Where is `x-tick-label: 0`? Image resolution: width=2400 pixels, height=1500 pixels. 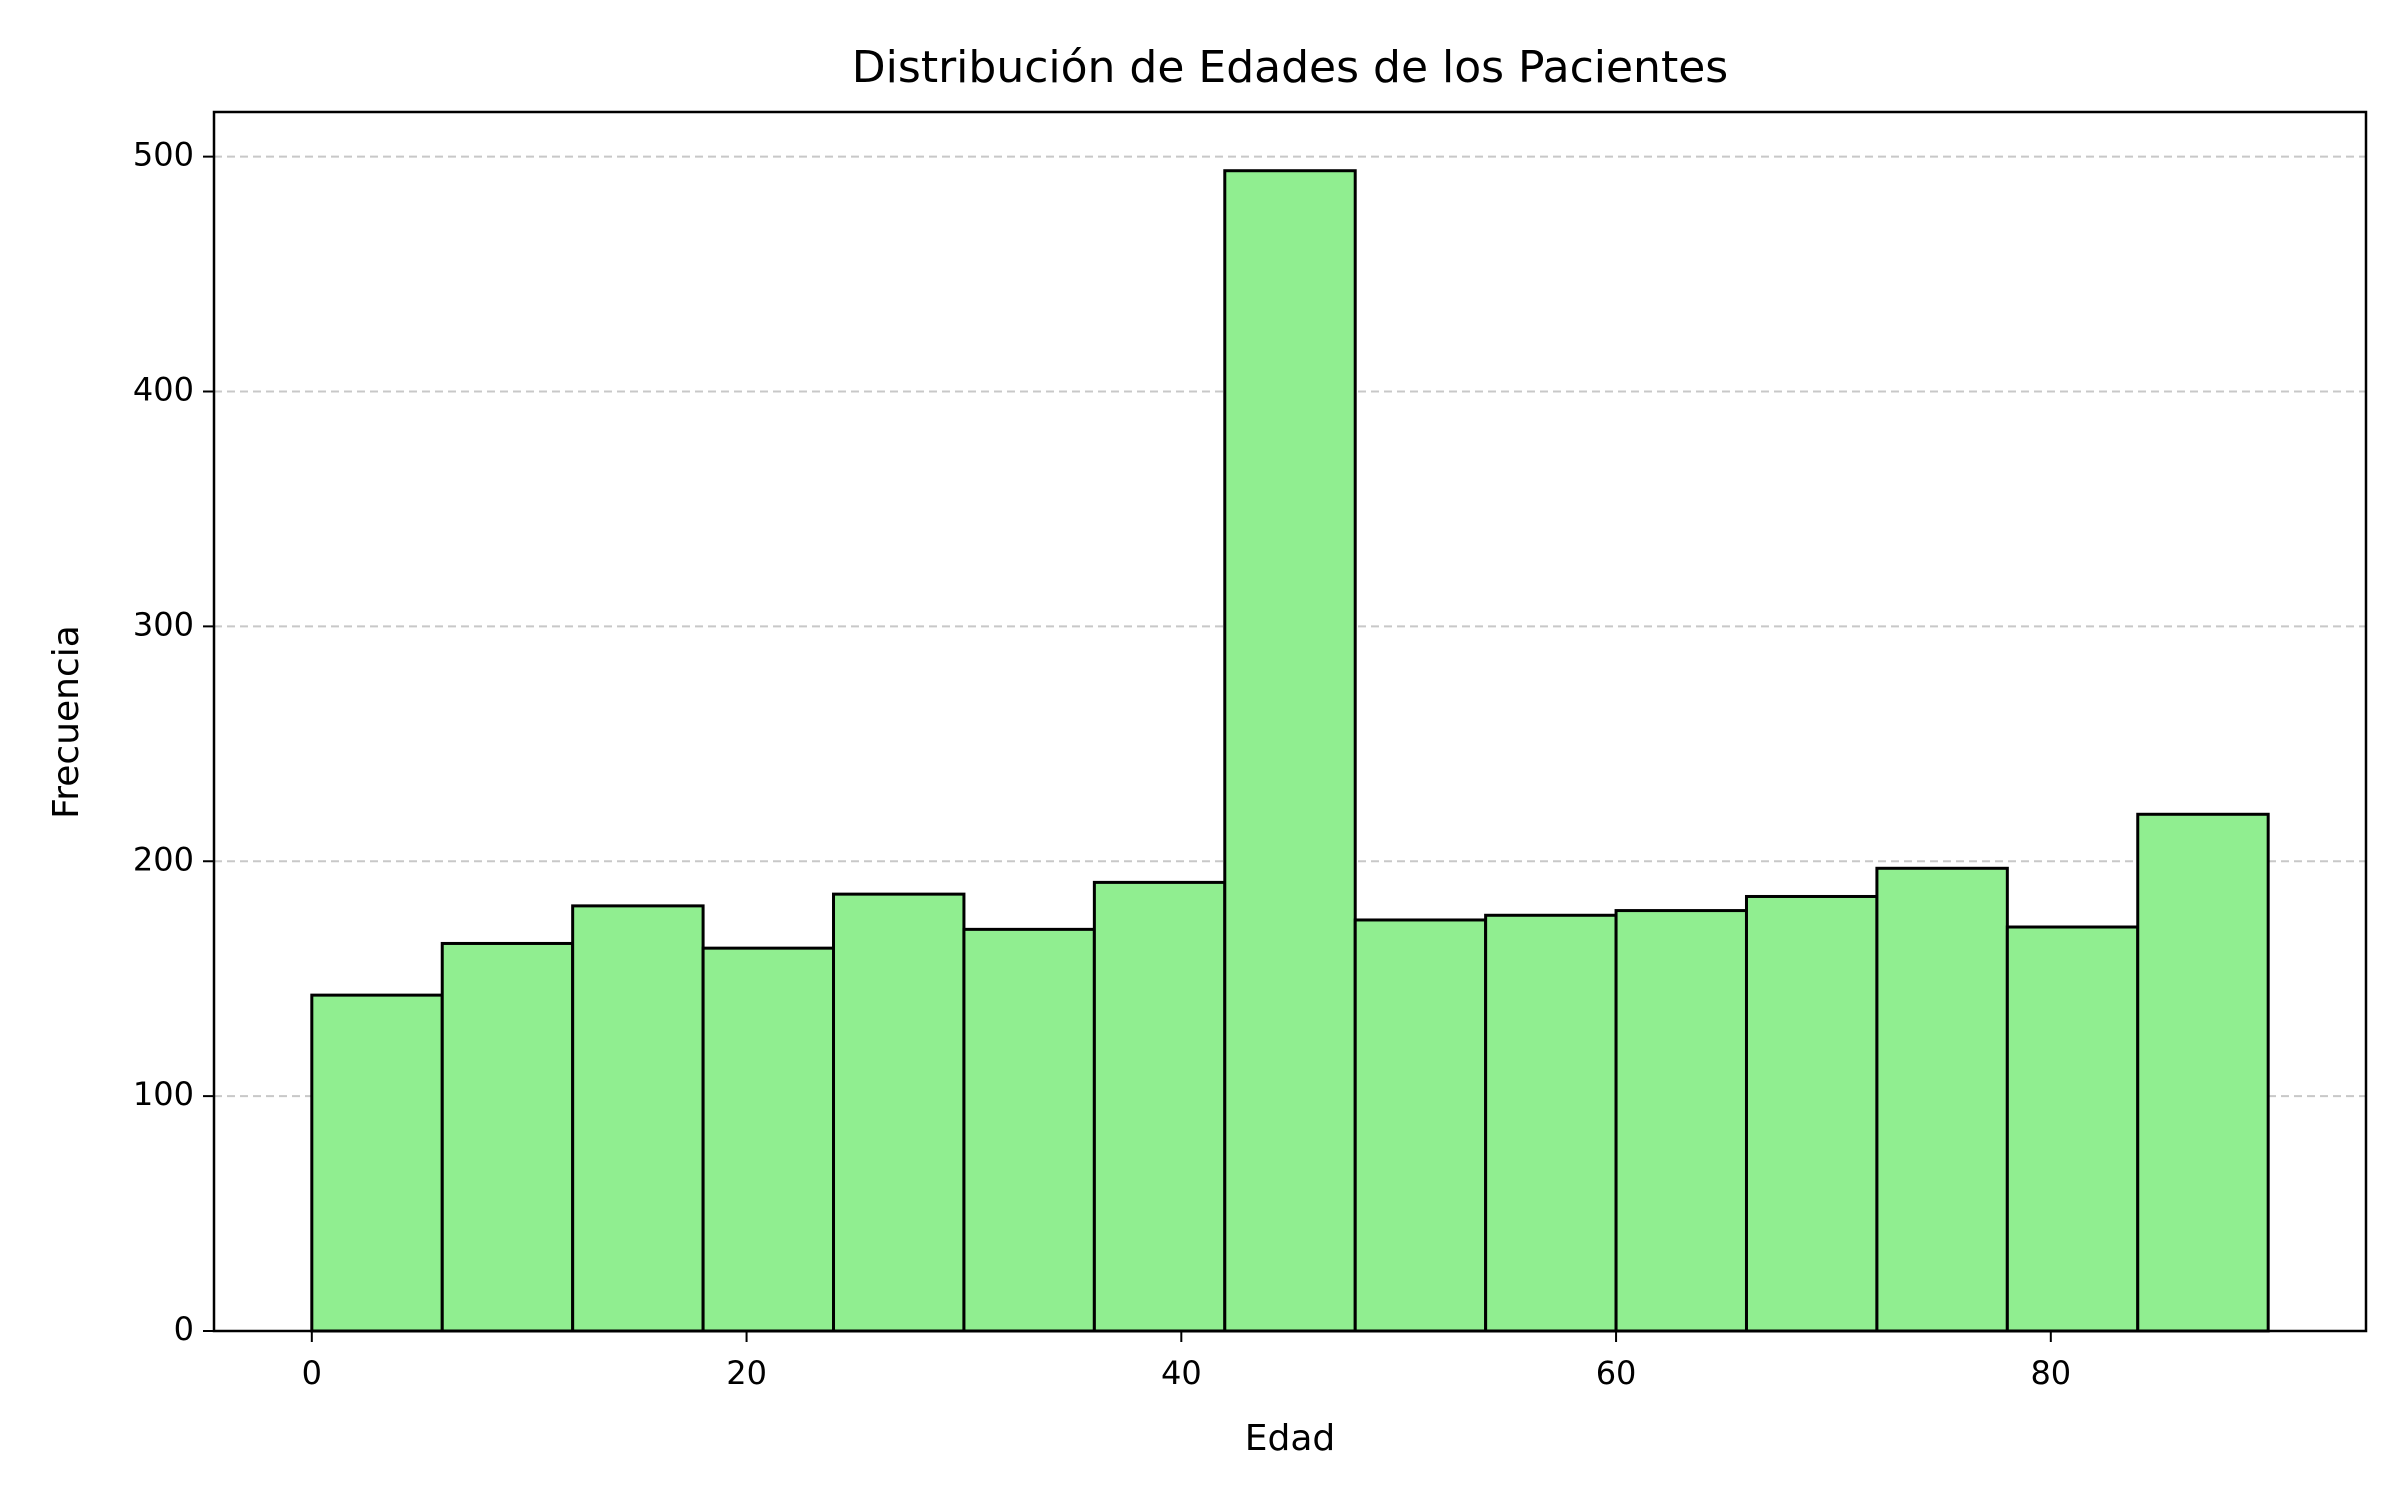
x-tick-label: 0 is located at coordinates (312, 1373).